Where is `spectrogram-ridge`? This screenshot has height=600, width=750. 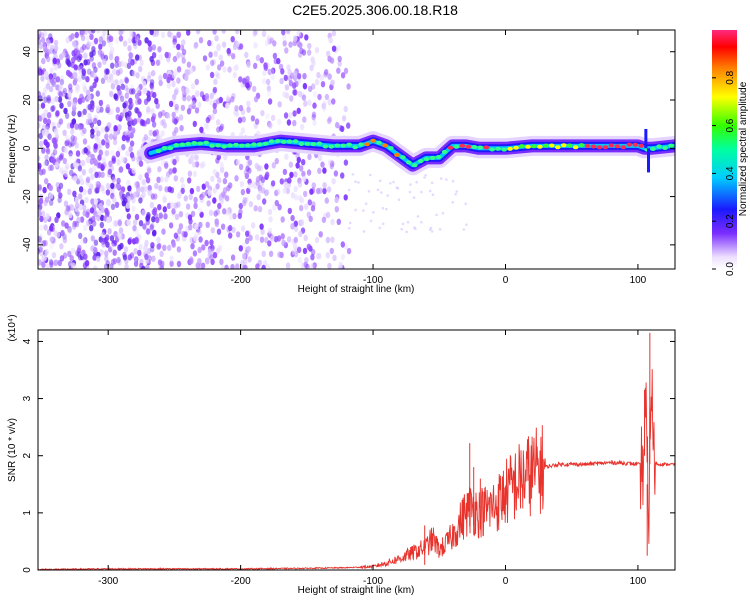
spectrogram-ridge is located at coordinates (407, 152).